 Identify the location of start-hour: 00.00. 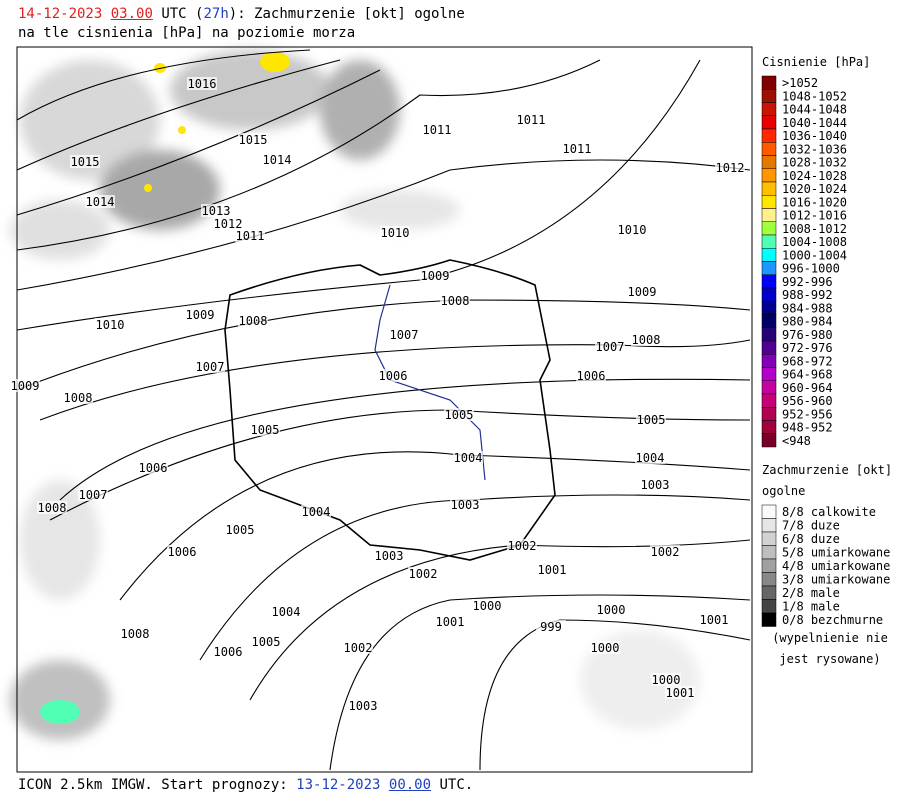
(410, 785).